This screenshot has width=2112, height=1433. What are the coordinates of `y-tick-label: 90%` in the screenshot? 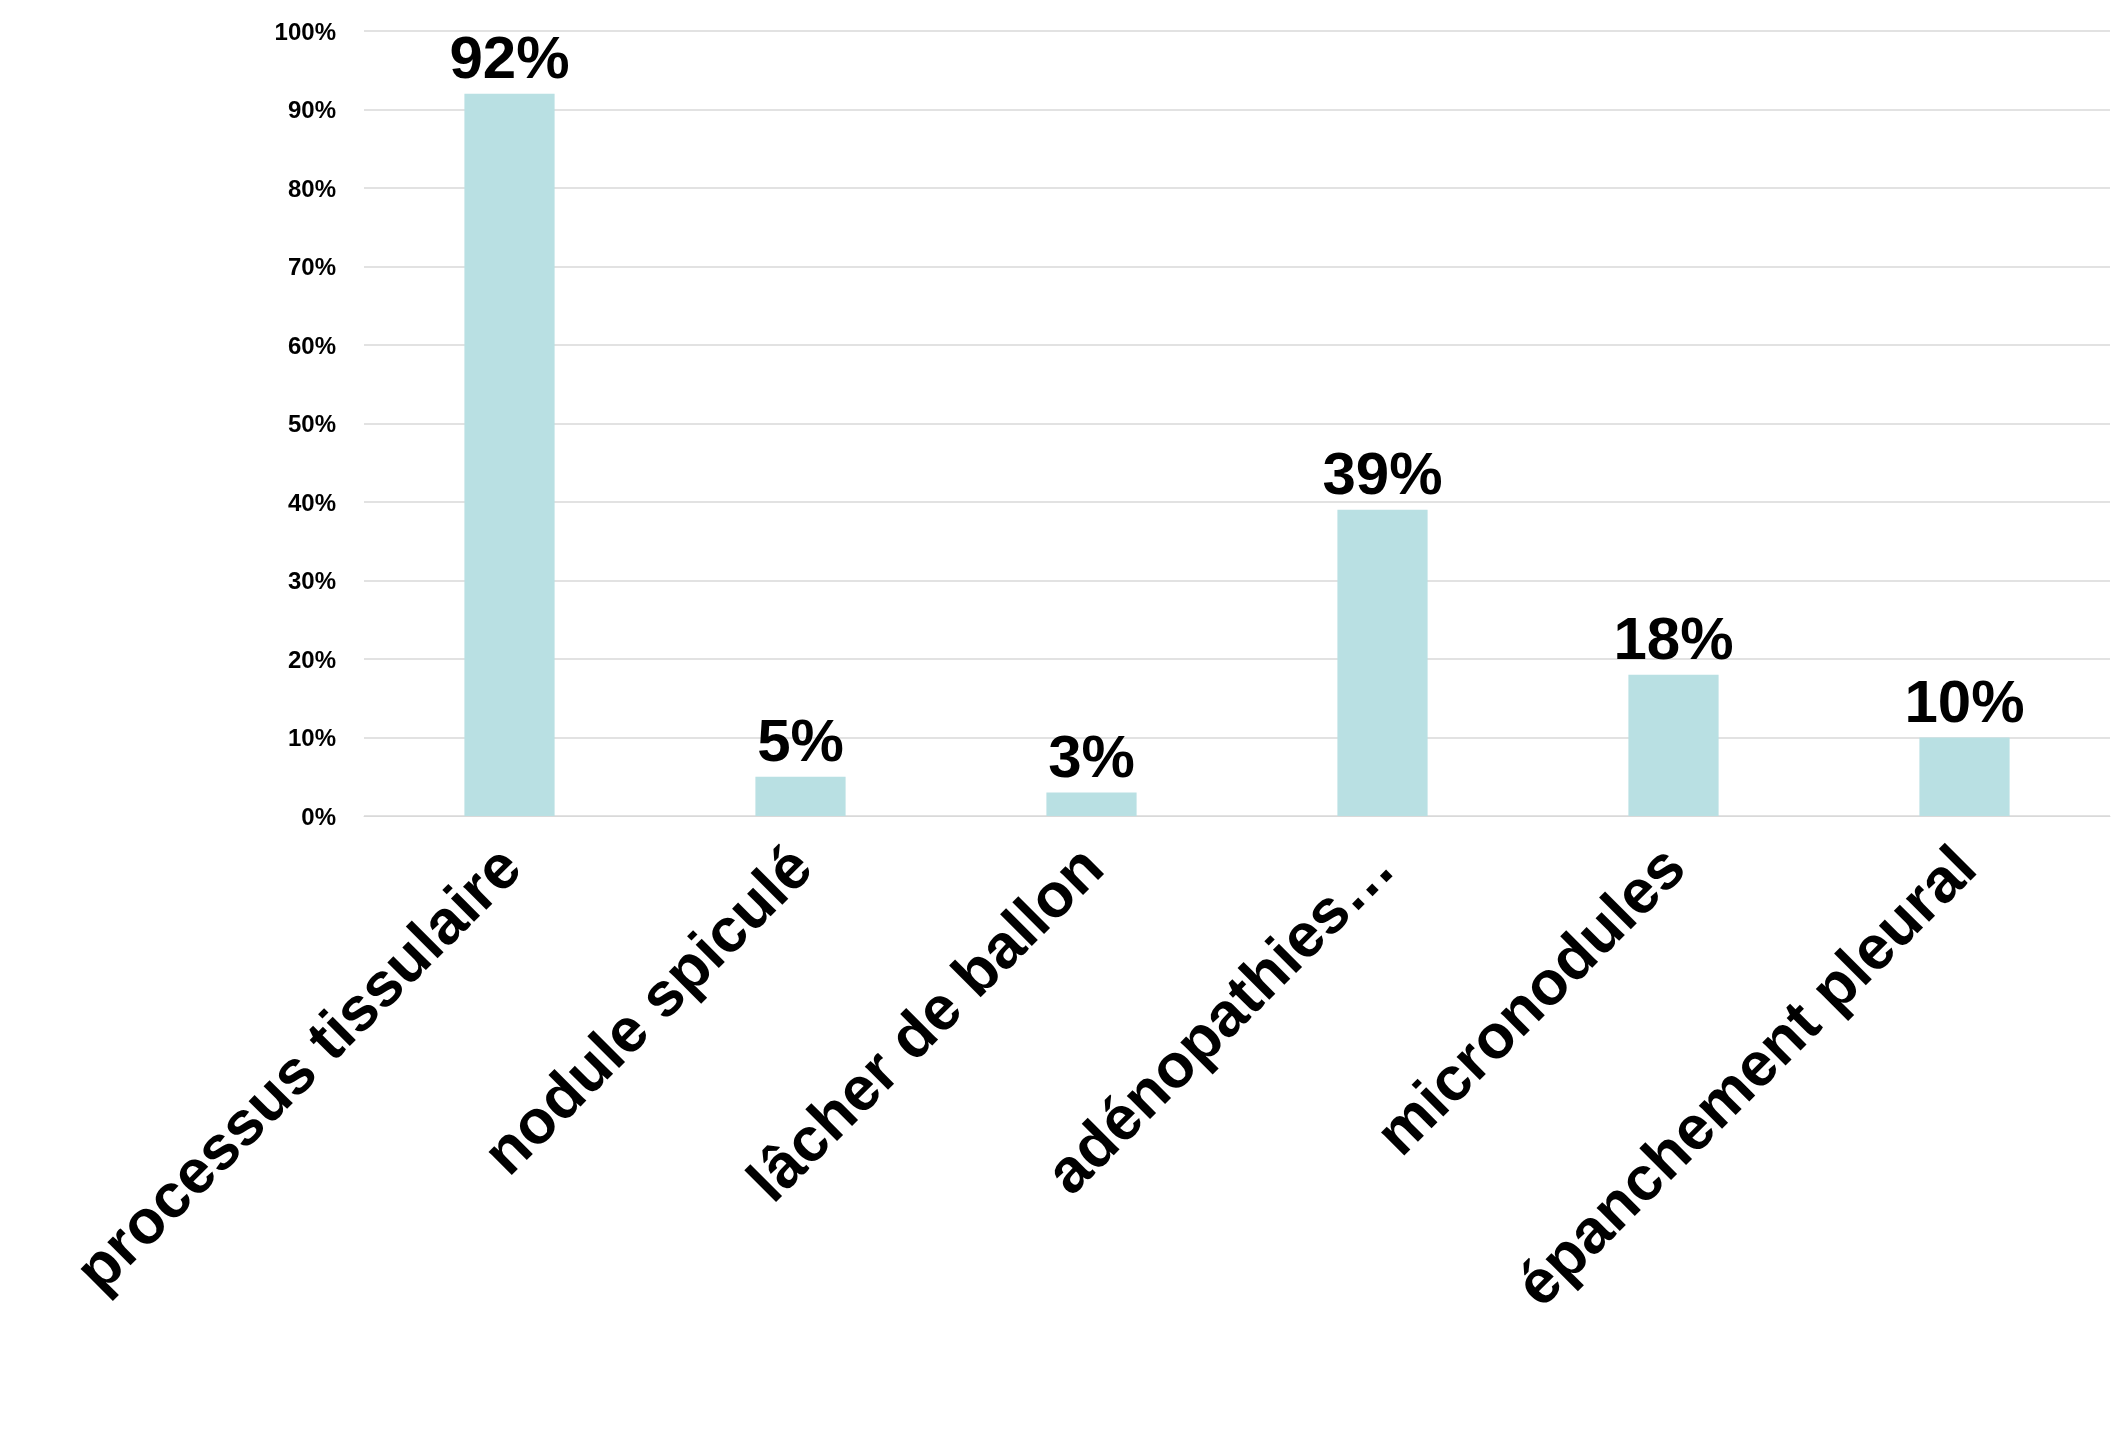 It's located at (311, 109).